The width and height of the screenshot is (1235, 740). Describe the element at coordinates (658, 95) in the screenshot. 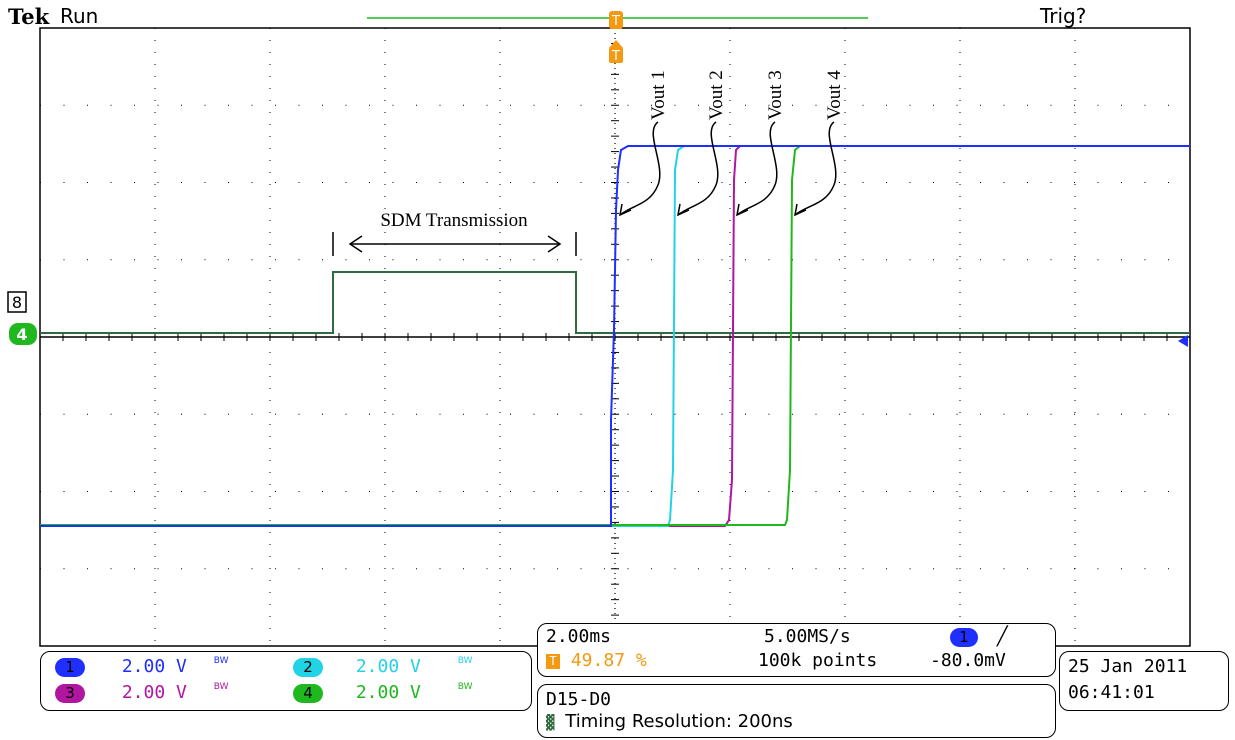

I see `vout-label-1: Vout 1` at that location.